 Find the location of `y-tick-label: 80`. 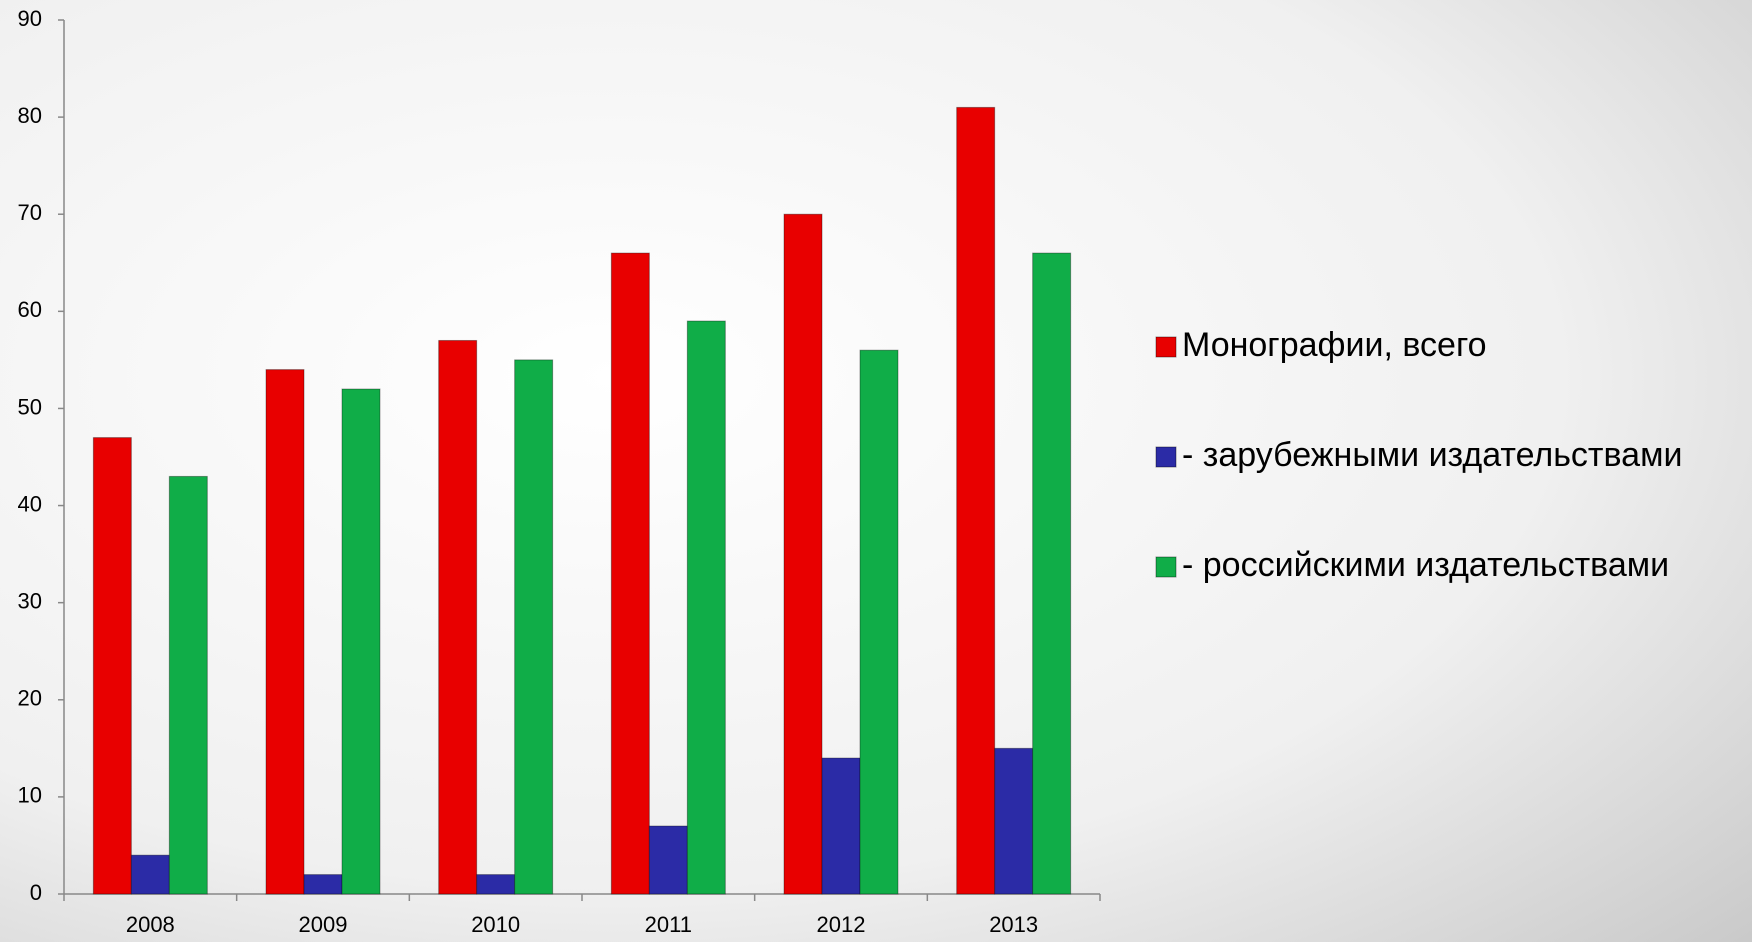

y-tick-label: 80 is located at coordinates (30, 115).